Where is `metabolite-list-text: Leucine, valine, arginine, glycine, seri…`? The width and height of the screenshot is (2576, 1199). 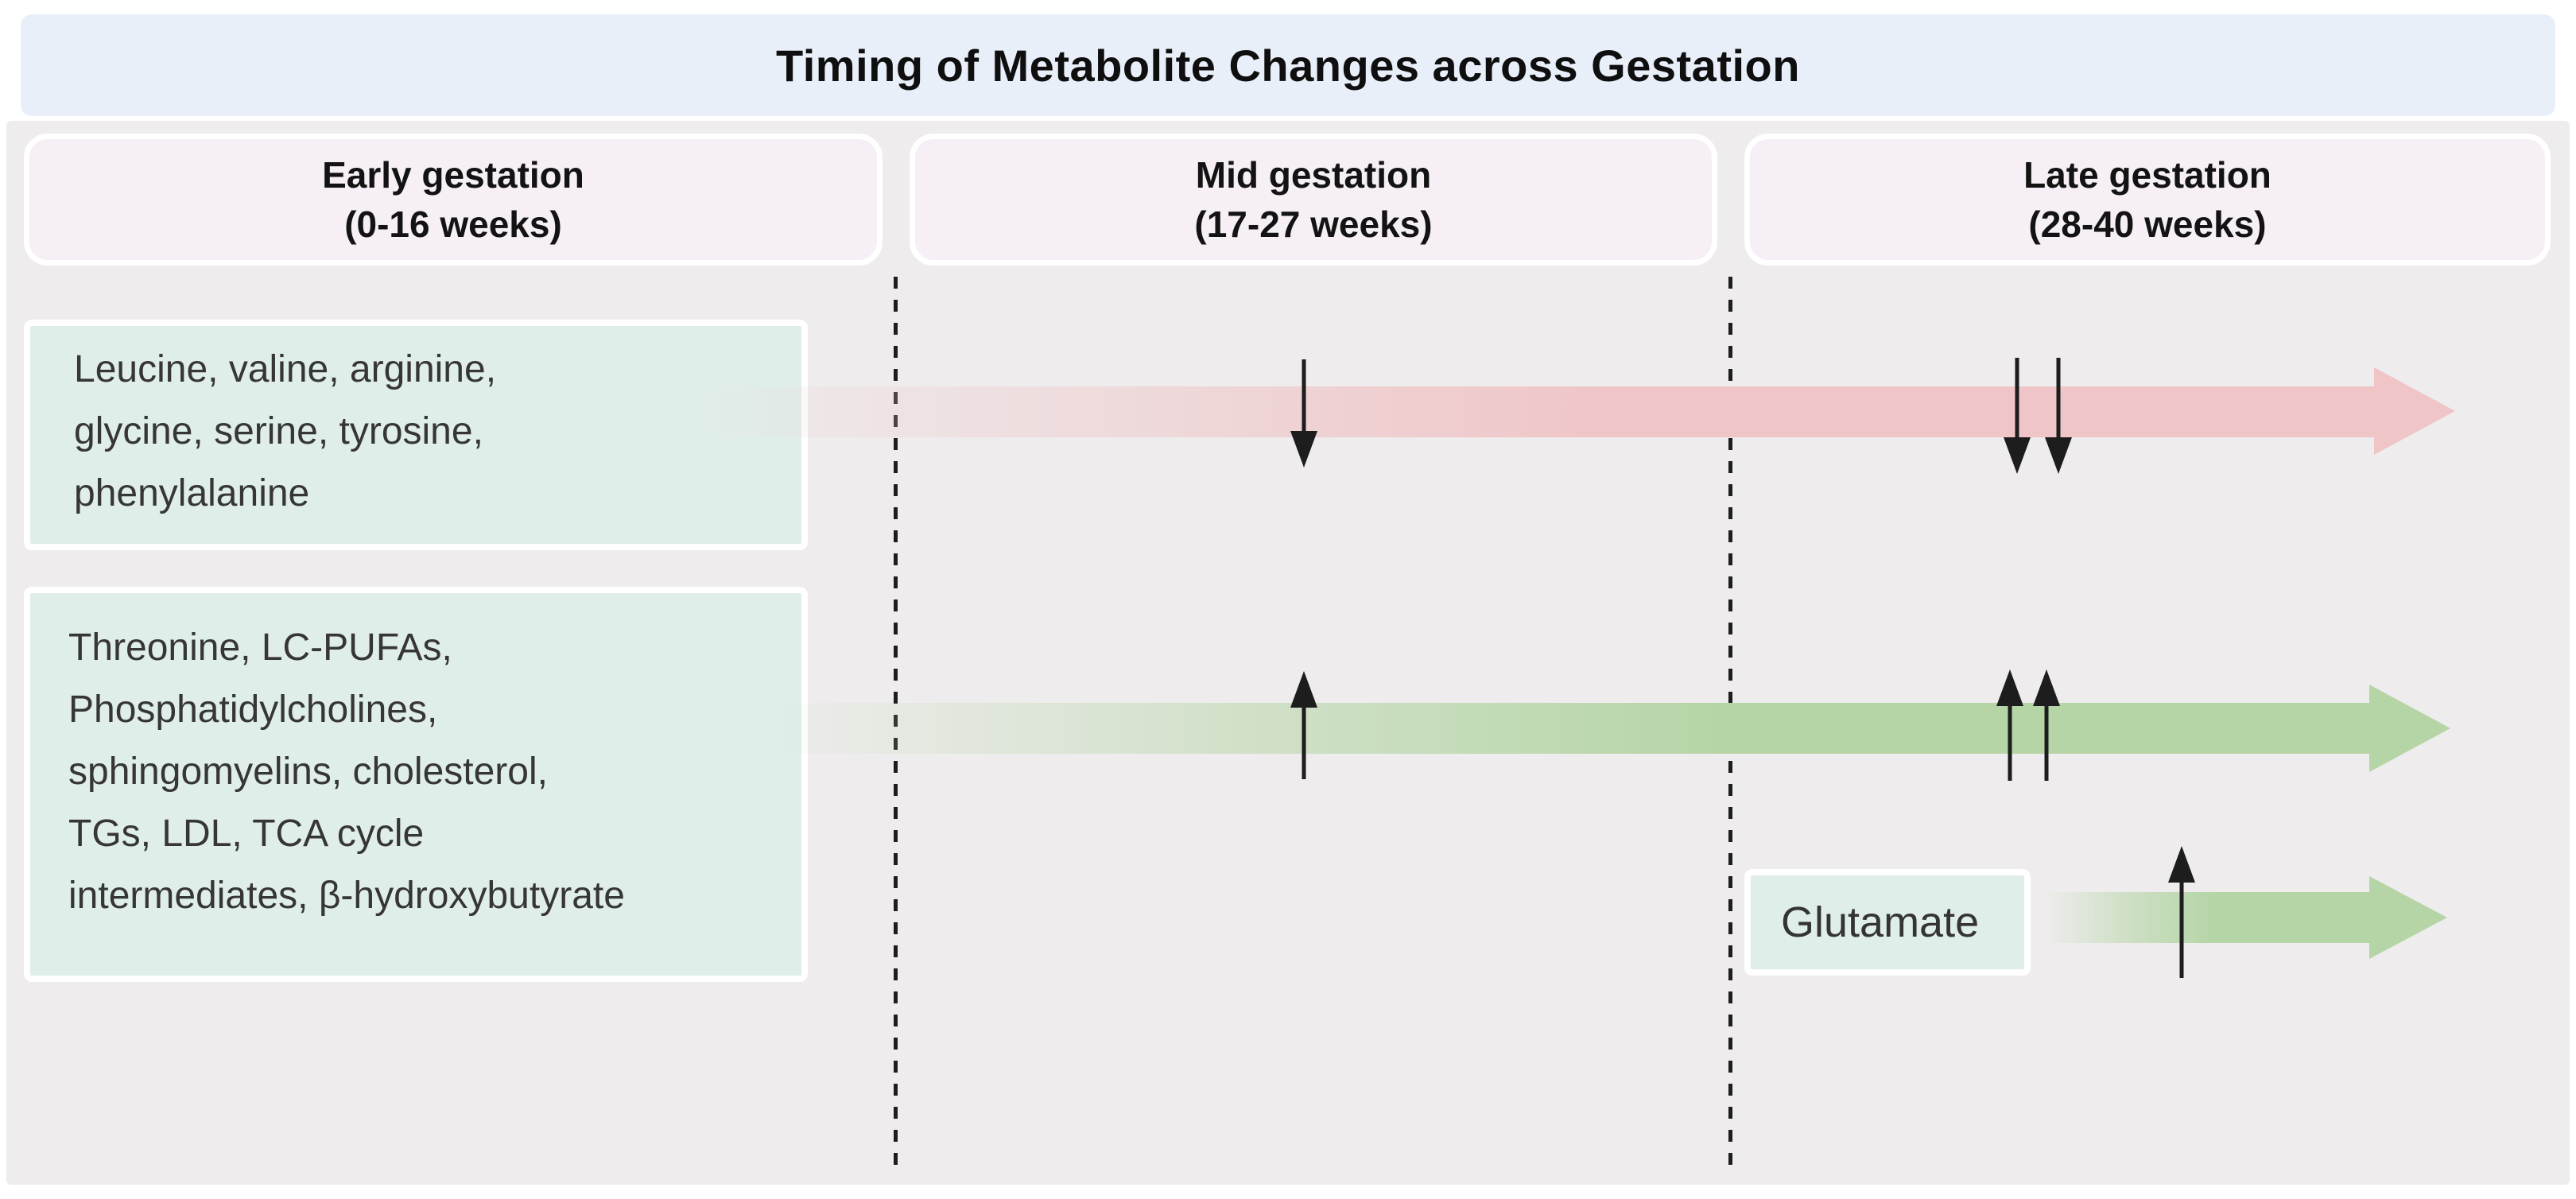
metabolite-list-text: Leucine, valine, arginine, glycine, seri… is located at coordinates (285, 431).